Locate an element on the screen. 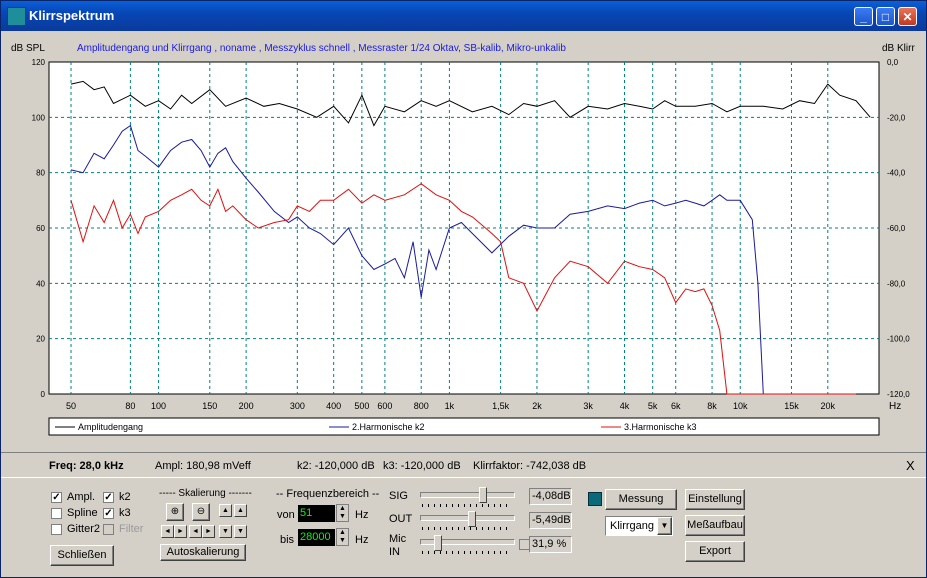  in-label: IN is located at coordinates (394, 552).